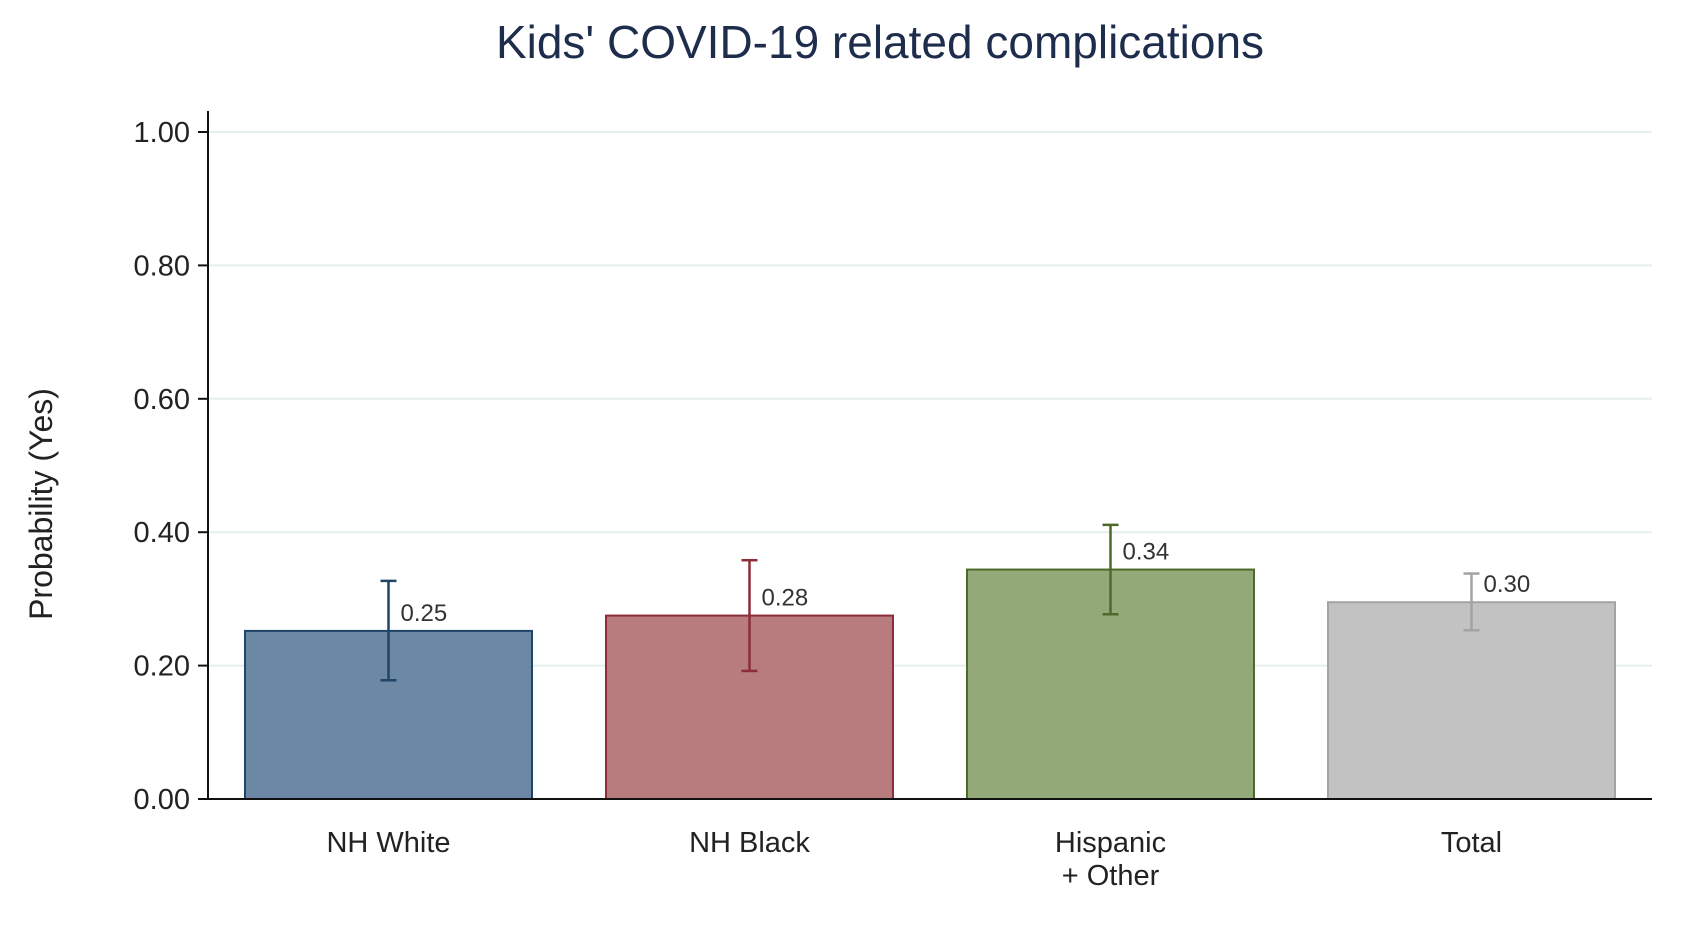  I want to click on y-tick-label: 1.00, so click(162, 133).